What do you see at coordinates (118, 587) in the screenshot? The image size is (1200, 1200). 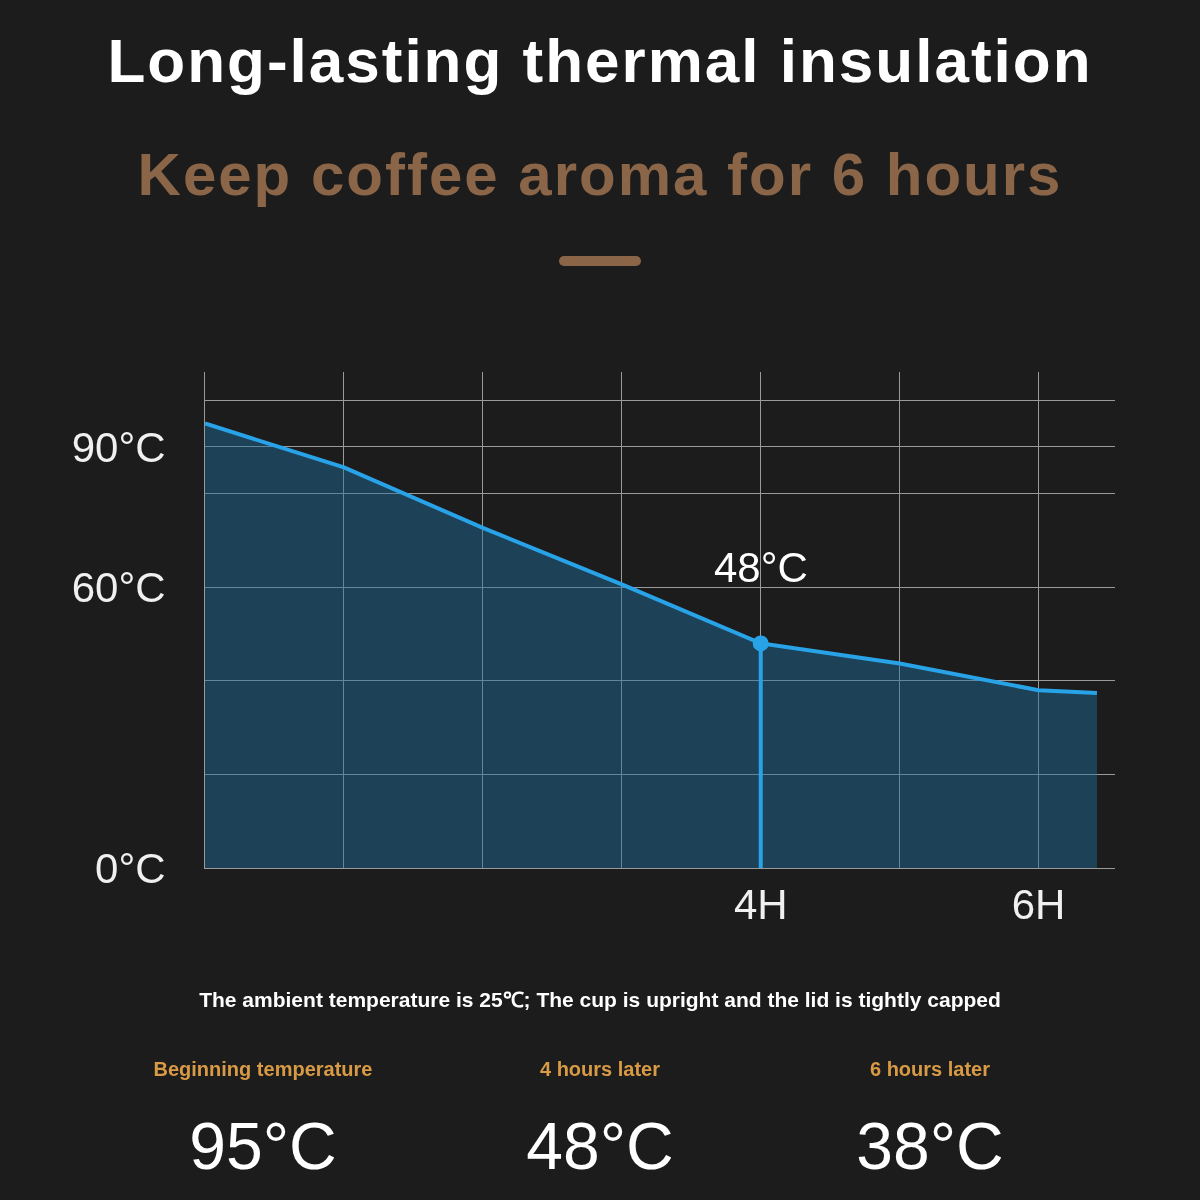 I see `y-tick-label: 60°C` at bounding box center [118, 587].